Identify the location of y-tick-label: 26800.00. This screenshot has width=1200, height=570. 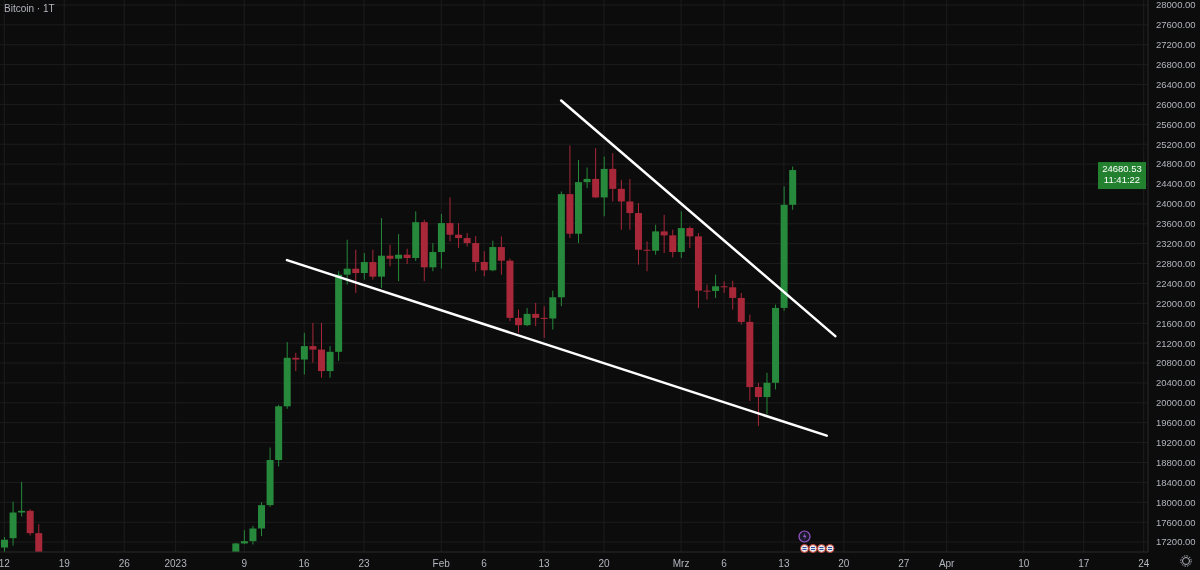
(1176, 65).